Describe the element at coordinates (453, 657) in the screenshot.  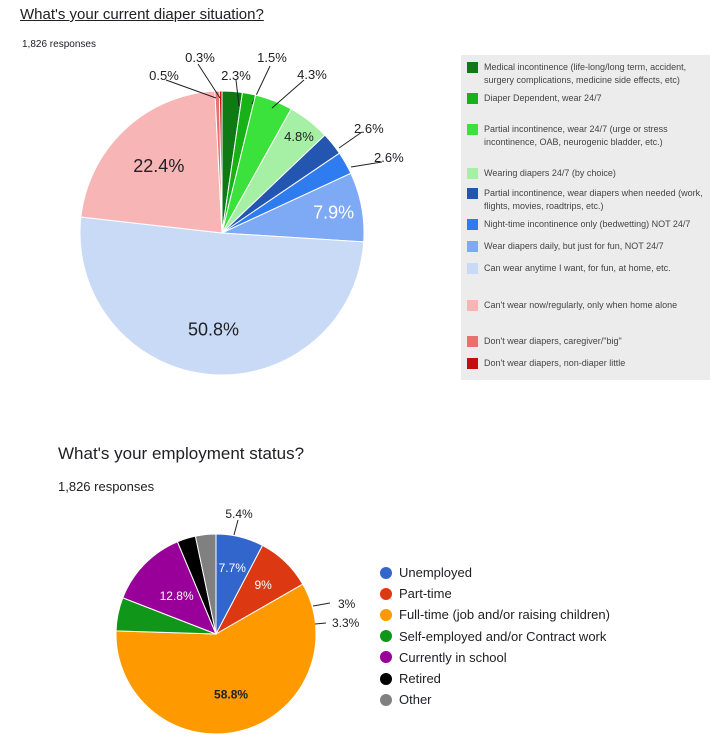
I see `chart2-legend-label-4: Currently in school` at that location.